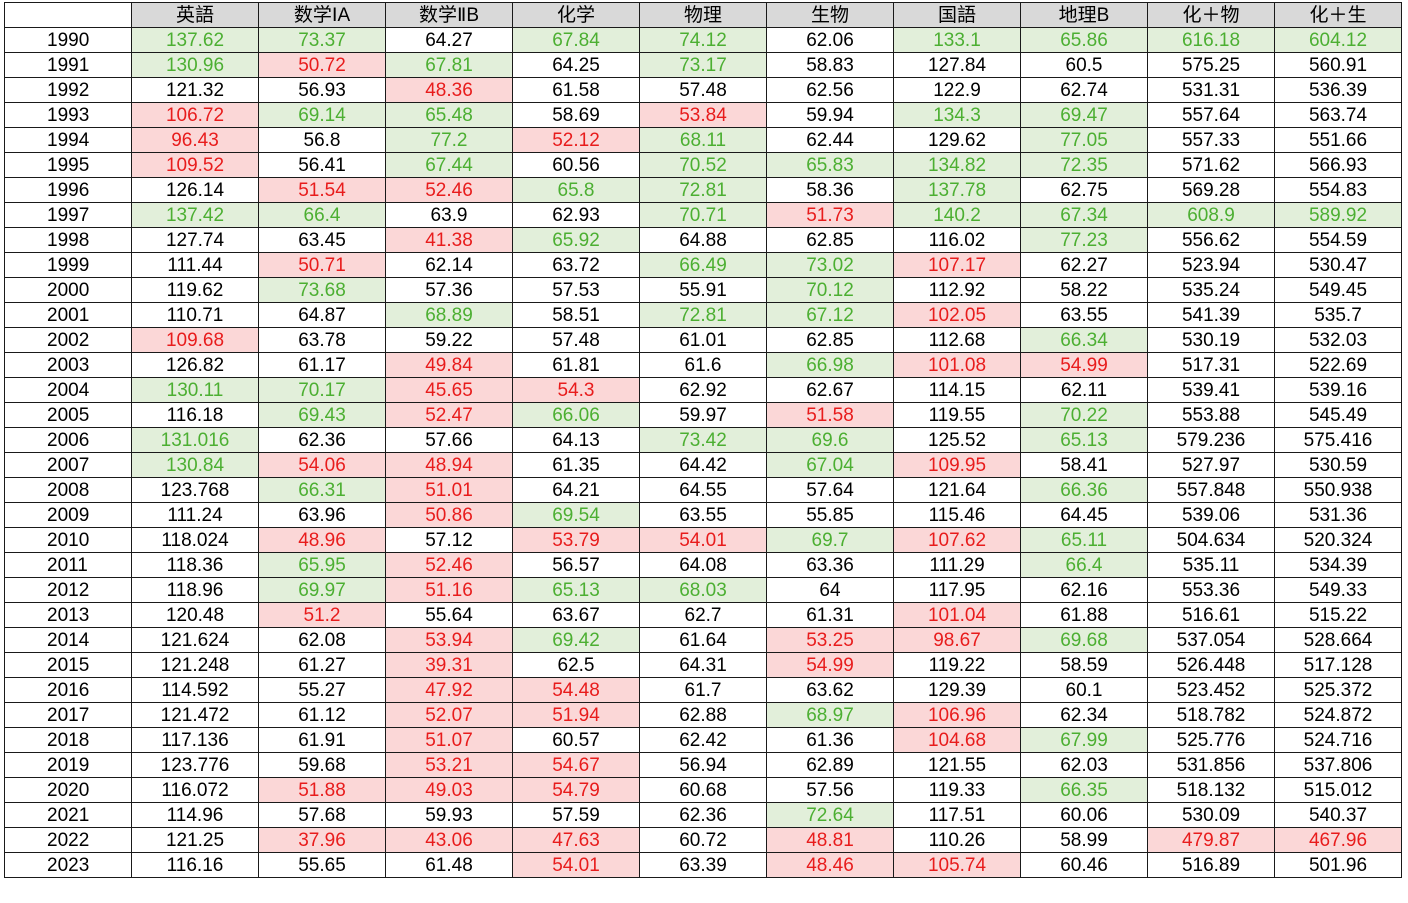  What do you see at coordinates (1084, 240) in the screenshot?
I see `score-cell: 77.23` at bounding box center [1084, 240].